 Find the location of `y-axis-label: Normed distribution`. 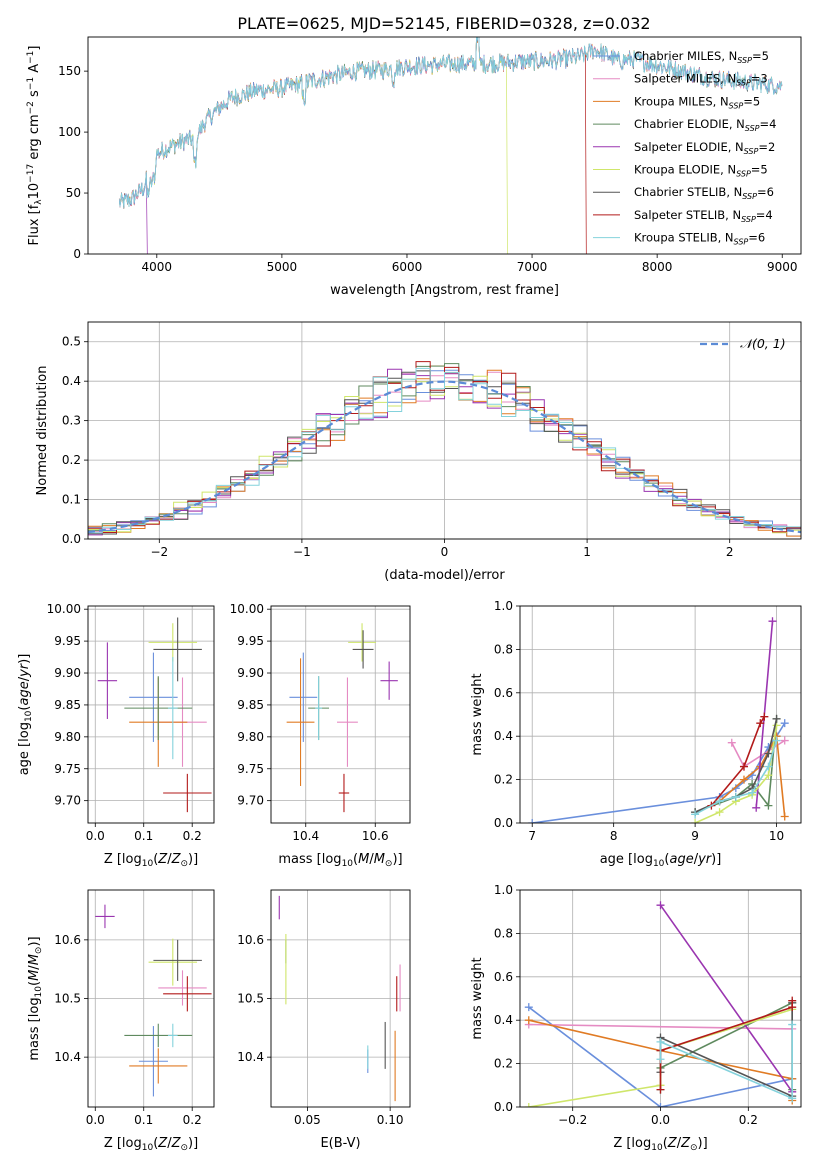

y-axis-label: Normed distribution is located at coordinates (42, 431).